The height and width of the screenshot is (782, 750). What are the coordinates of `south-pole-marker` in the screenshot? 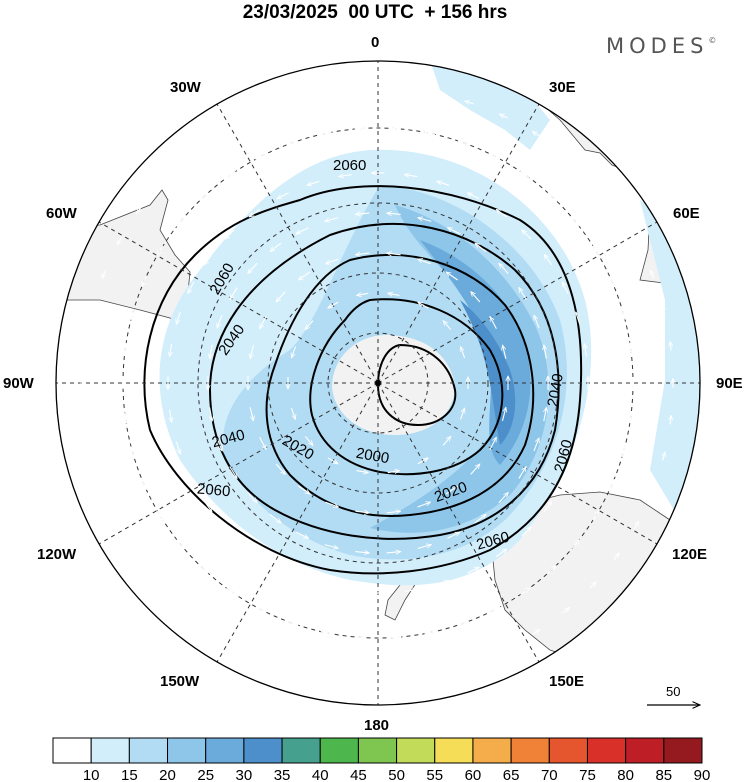 It's located at (378, 383).